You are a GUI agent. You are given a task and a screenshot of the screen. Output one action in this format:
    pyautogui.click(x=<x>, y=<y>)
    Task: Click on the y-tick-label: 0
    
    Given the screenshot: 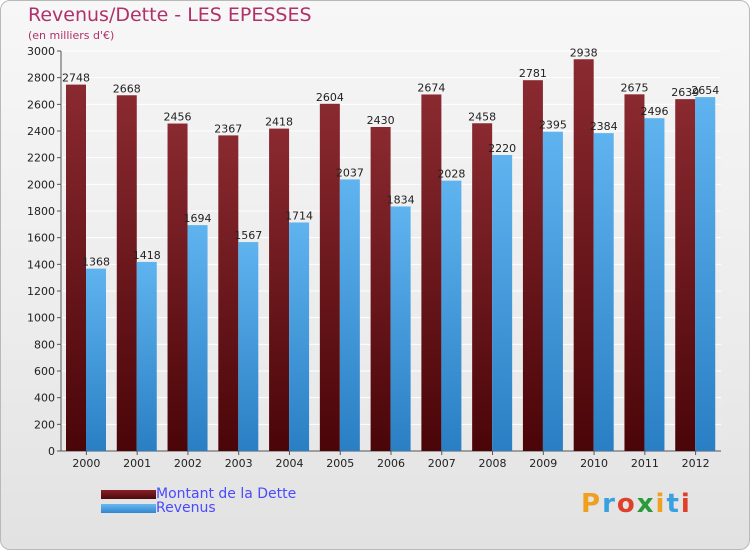 What is the action you would take?
    pyautogui.click(x=51, y=451)
    